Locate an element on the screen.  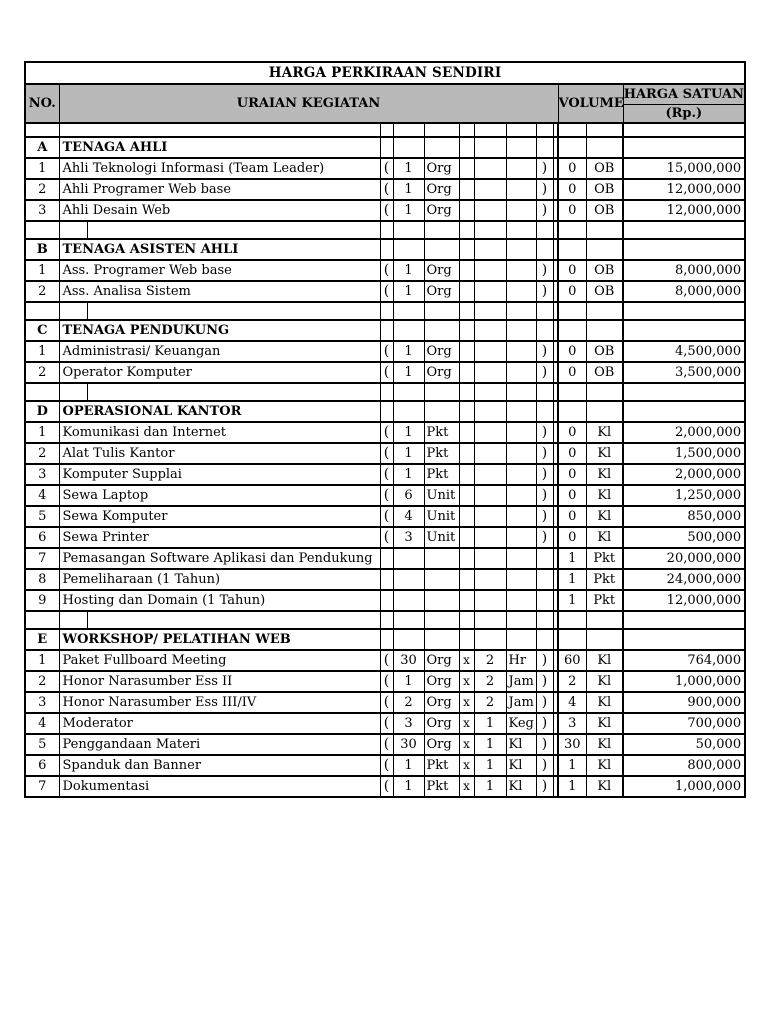
price-cell: 1,250,000 is located at coordinates (683, 495).